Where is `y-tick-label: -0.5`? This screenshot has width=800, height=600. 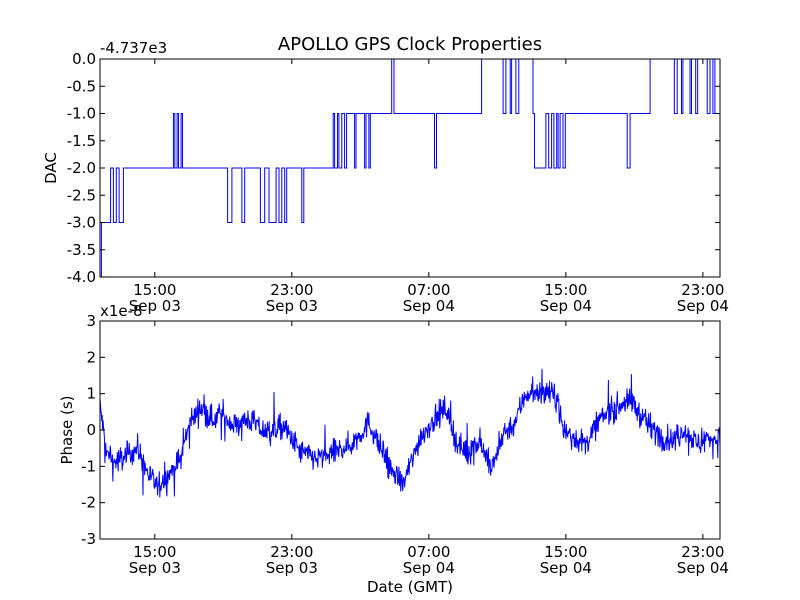 y-tick-label: -0.5 is located at coordinates (81, 86).